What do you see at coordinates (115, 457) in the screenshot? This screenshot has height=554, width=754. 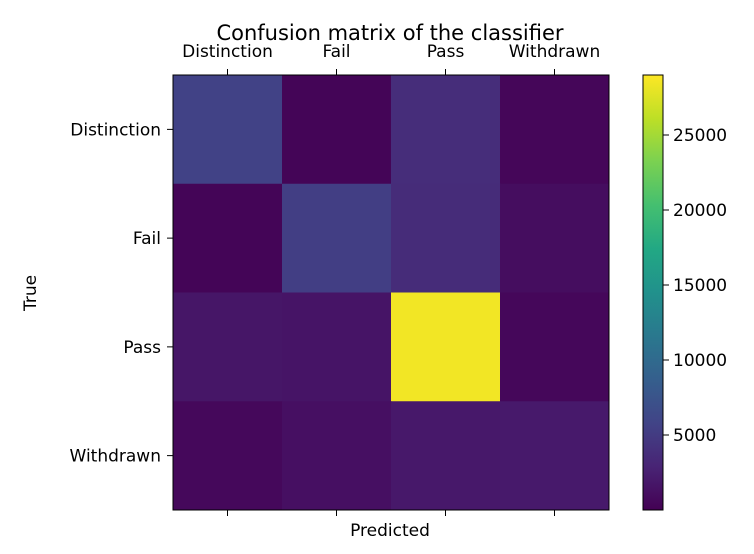 I see `y-tick-label: Withdrawn` at bounding box center [115, 457].